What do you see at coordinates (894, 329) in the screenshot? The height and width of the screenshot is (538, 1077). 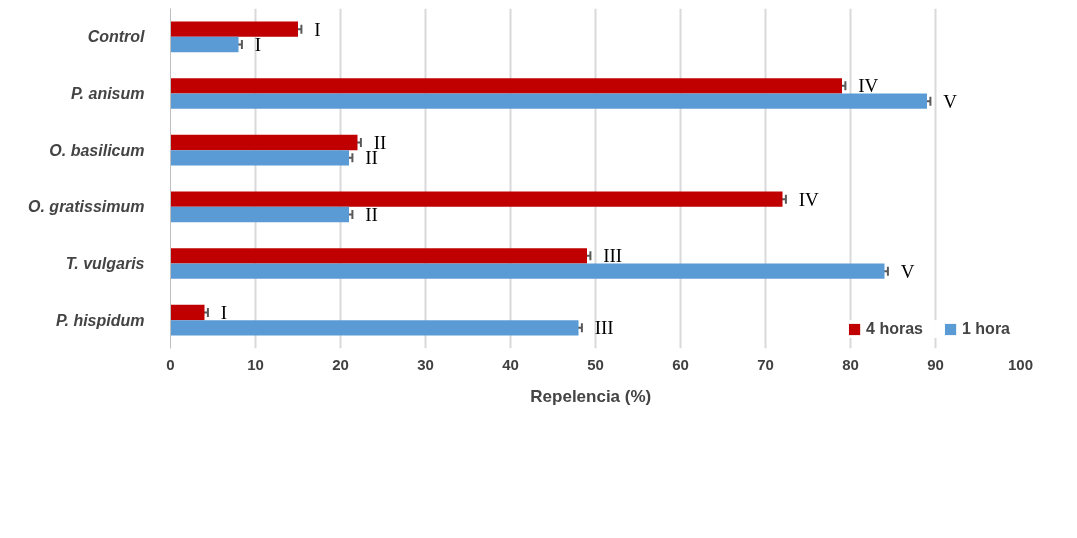 I see `legend-label: 4 horas` at bounding box center [894, 329].